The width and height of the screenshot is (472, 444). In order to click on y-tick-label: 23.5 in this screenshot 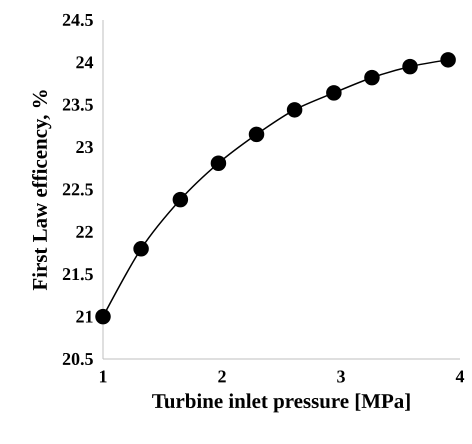, I will do `click(77, 104)`.